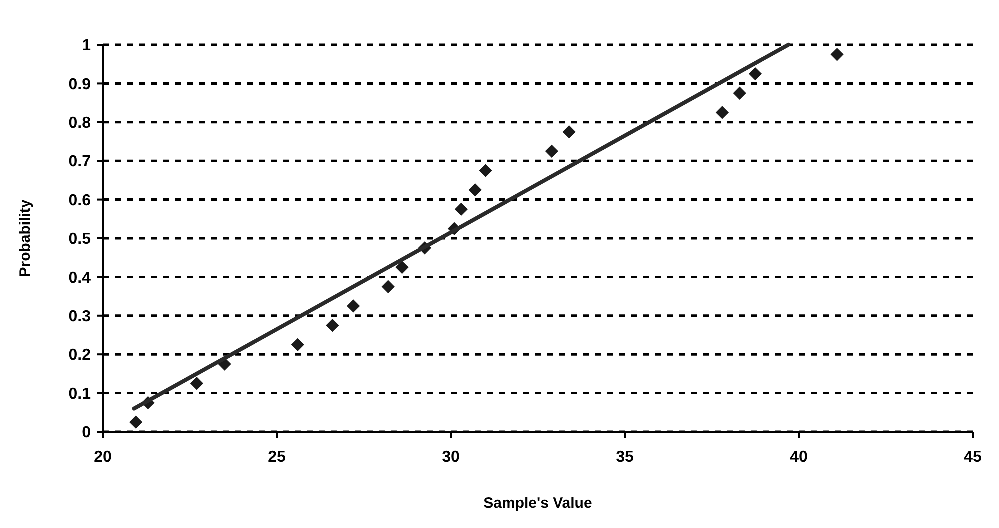  I want to click on y-tick-label: 0.8, so click(80, 123).